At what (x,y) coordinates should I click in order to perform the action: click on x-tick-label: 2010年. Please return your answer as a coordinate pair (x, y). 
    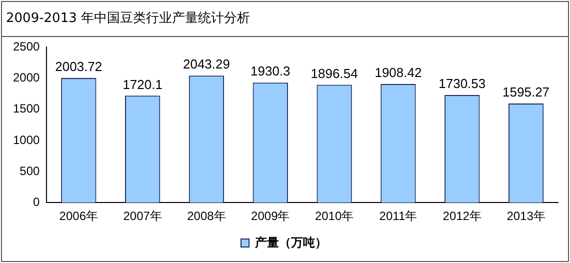
    Looking at the image, I should click on (334, 216).